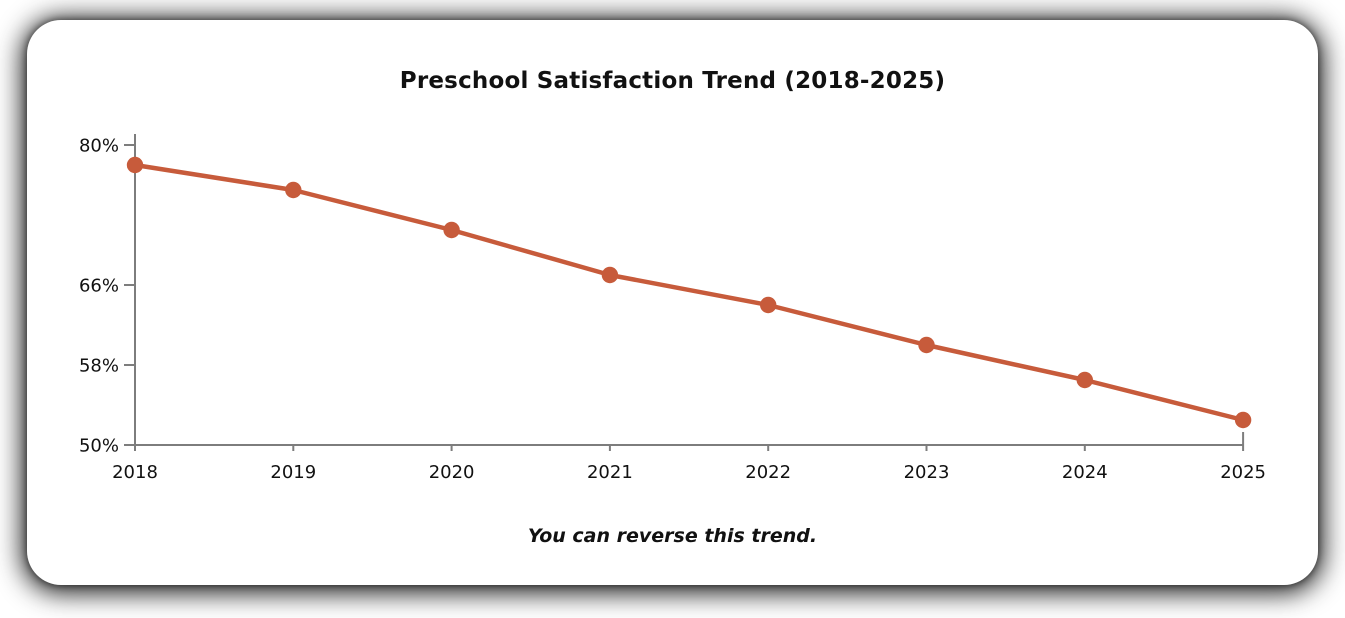  I want to click on x-tick-label: 2021, so click(610, 472).